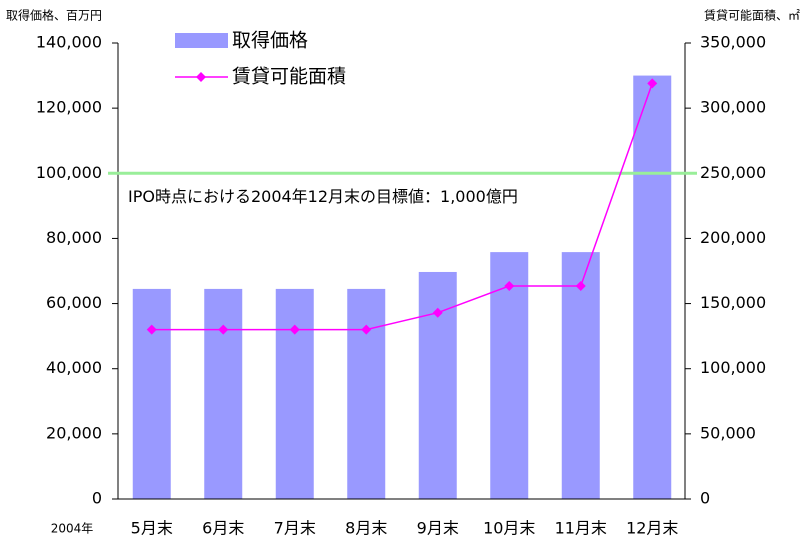  I want to click on legend-swatch, so click(201, 40).